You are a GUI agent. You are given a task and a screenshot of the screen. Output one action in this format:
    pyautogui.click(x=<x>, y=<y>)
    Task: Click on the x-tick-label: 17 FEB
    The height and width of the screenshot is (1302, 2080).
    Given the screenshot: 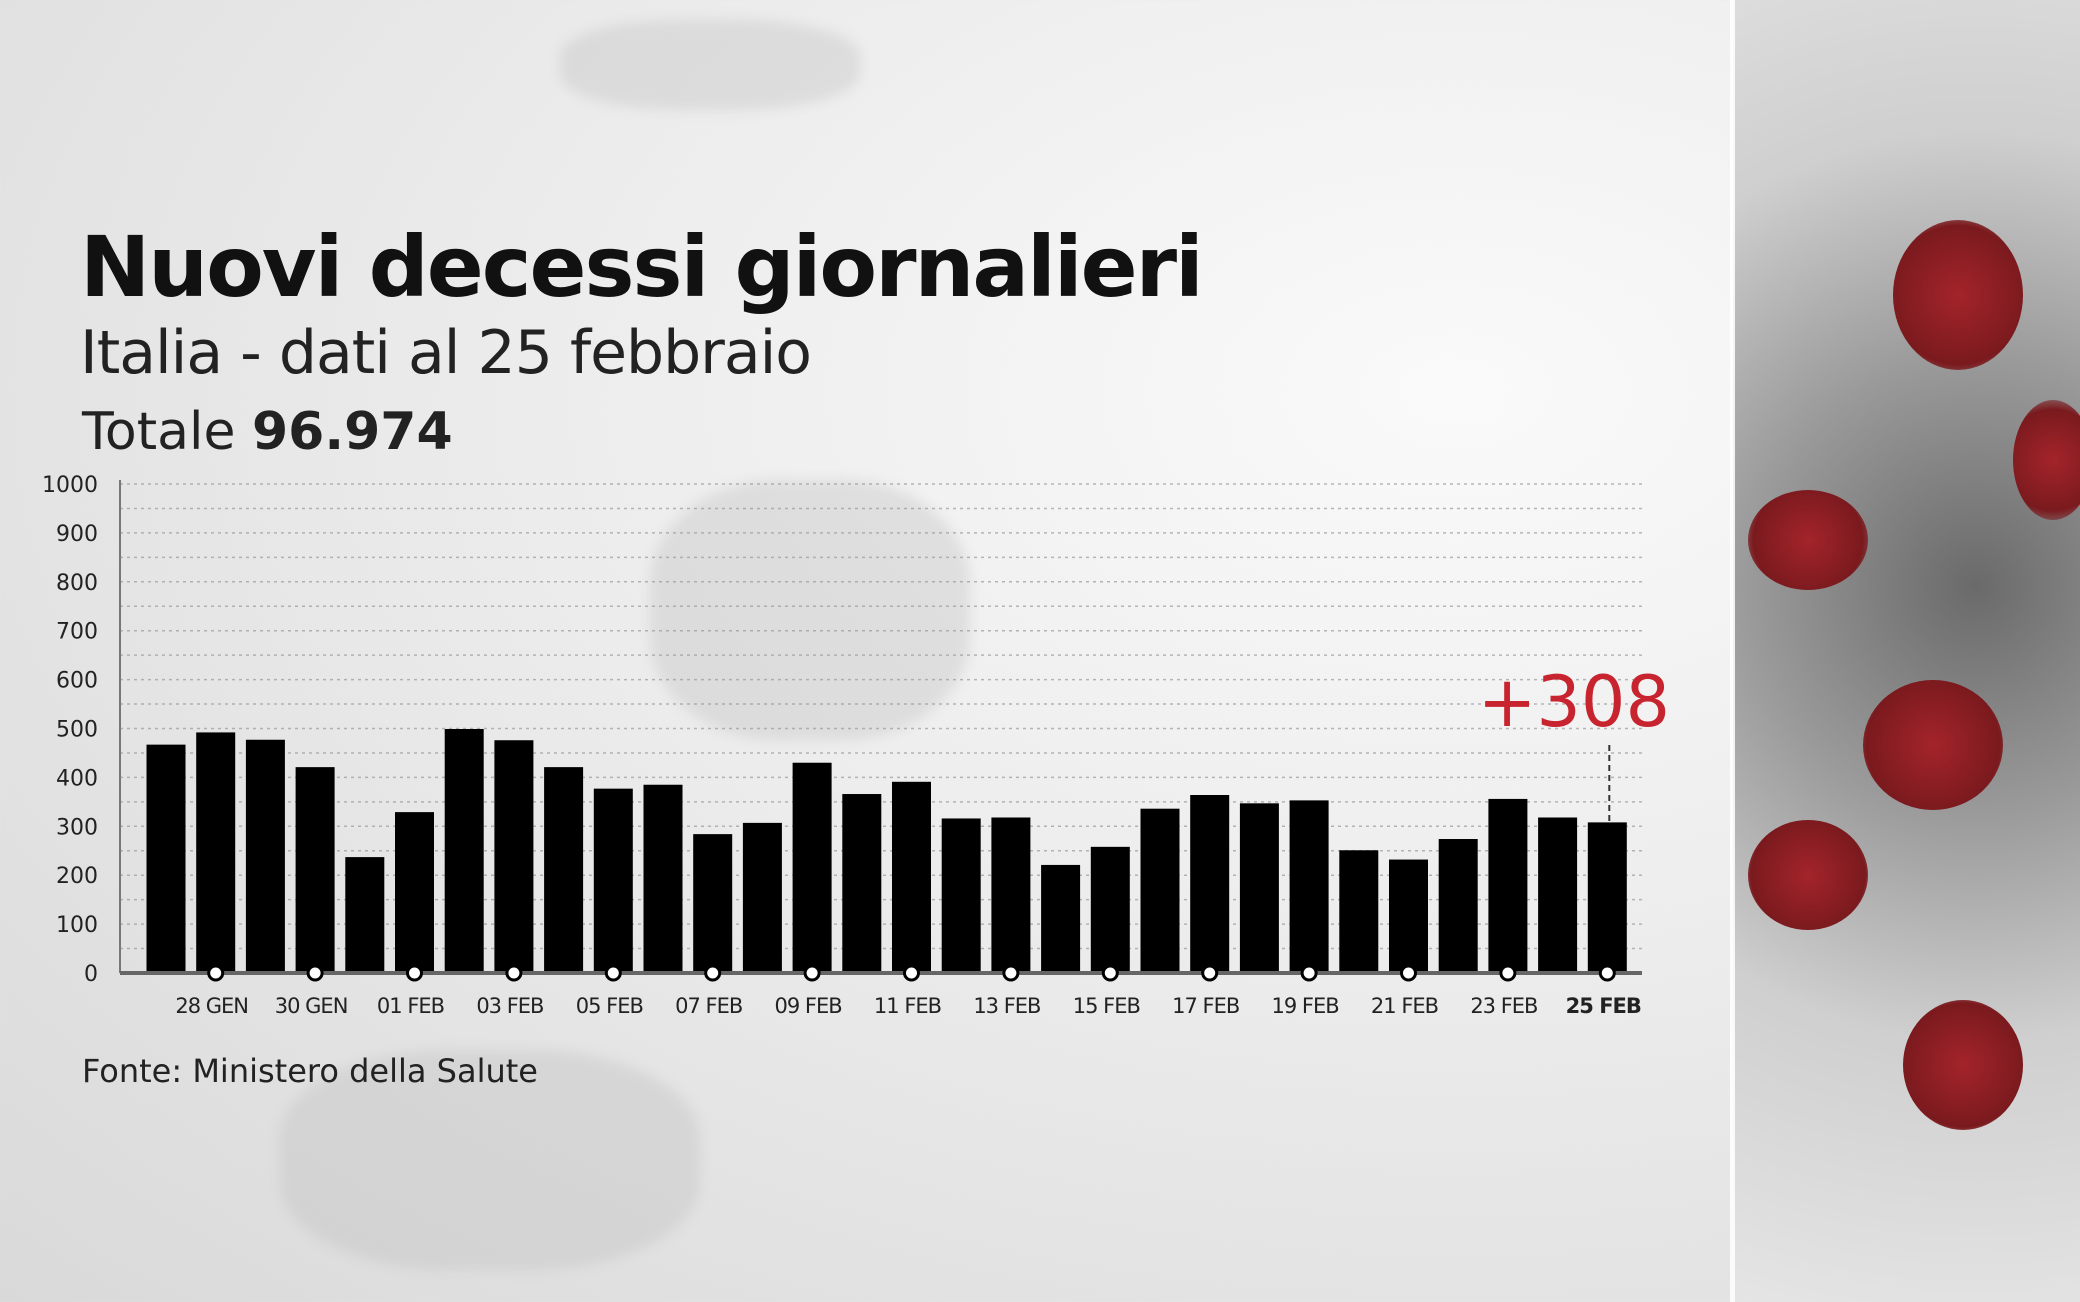 What is the action you would take?
    pyautogui.click(x=1205, y=1006)
    